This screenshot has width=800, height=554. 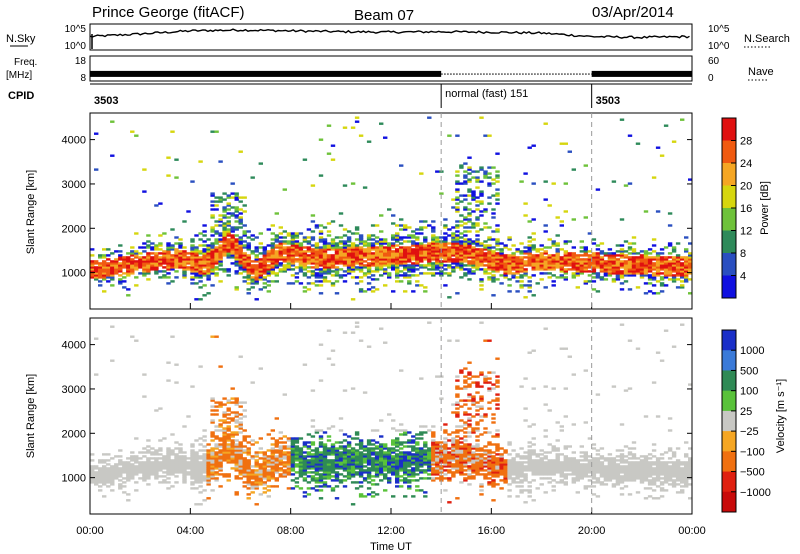 What do you see at coordinates (493, 372) in the screenshot?
I see `velocity-cell-1943` at bounding box center [493, 372].